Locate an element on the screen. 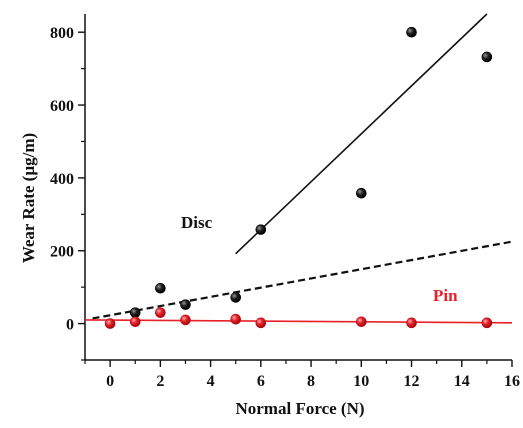  x-tick-label: 4 is located at coordinates (211, 381).